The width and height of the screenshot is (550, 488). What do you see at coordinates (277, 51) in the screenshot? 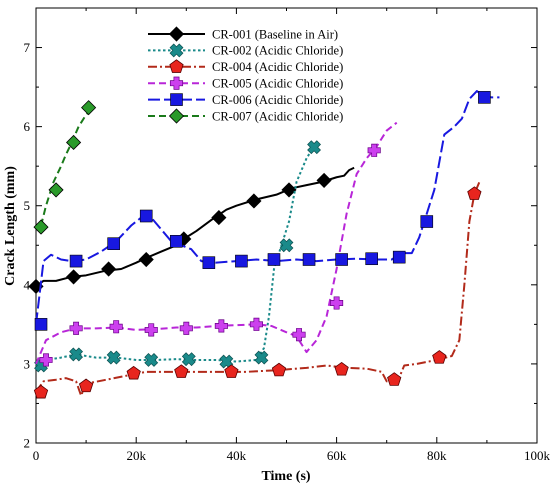
I see `legend-label: CR-002 (Acidic Chloride)` at bounding box center [277, 51].